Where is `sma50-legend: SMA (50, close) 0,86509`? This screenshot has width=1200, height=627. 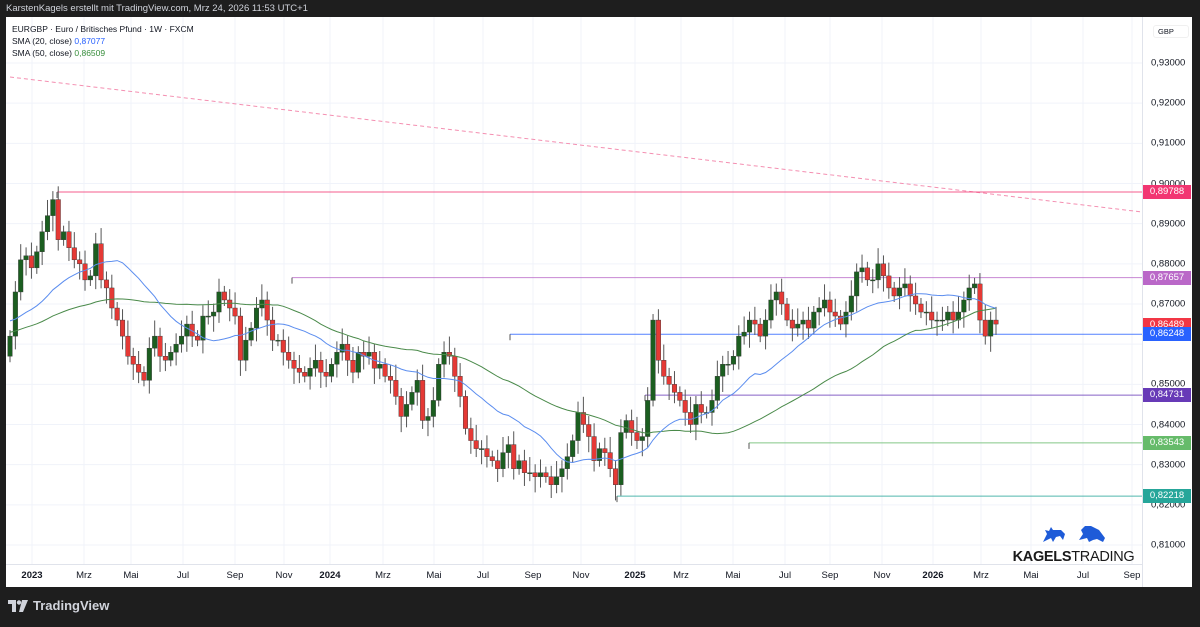
sma50-legend: SMA (50, close) 0,86509 is located at coordinates (59, 53).